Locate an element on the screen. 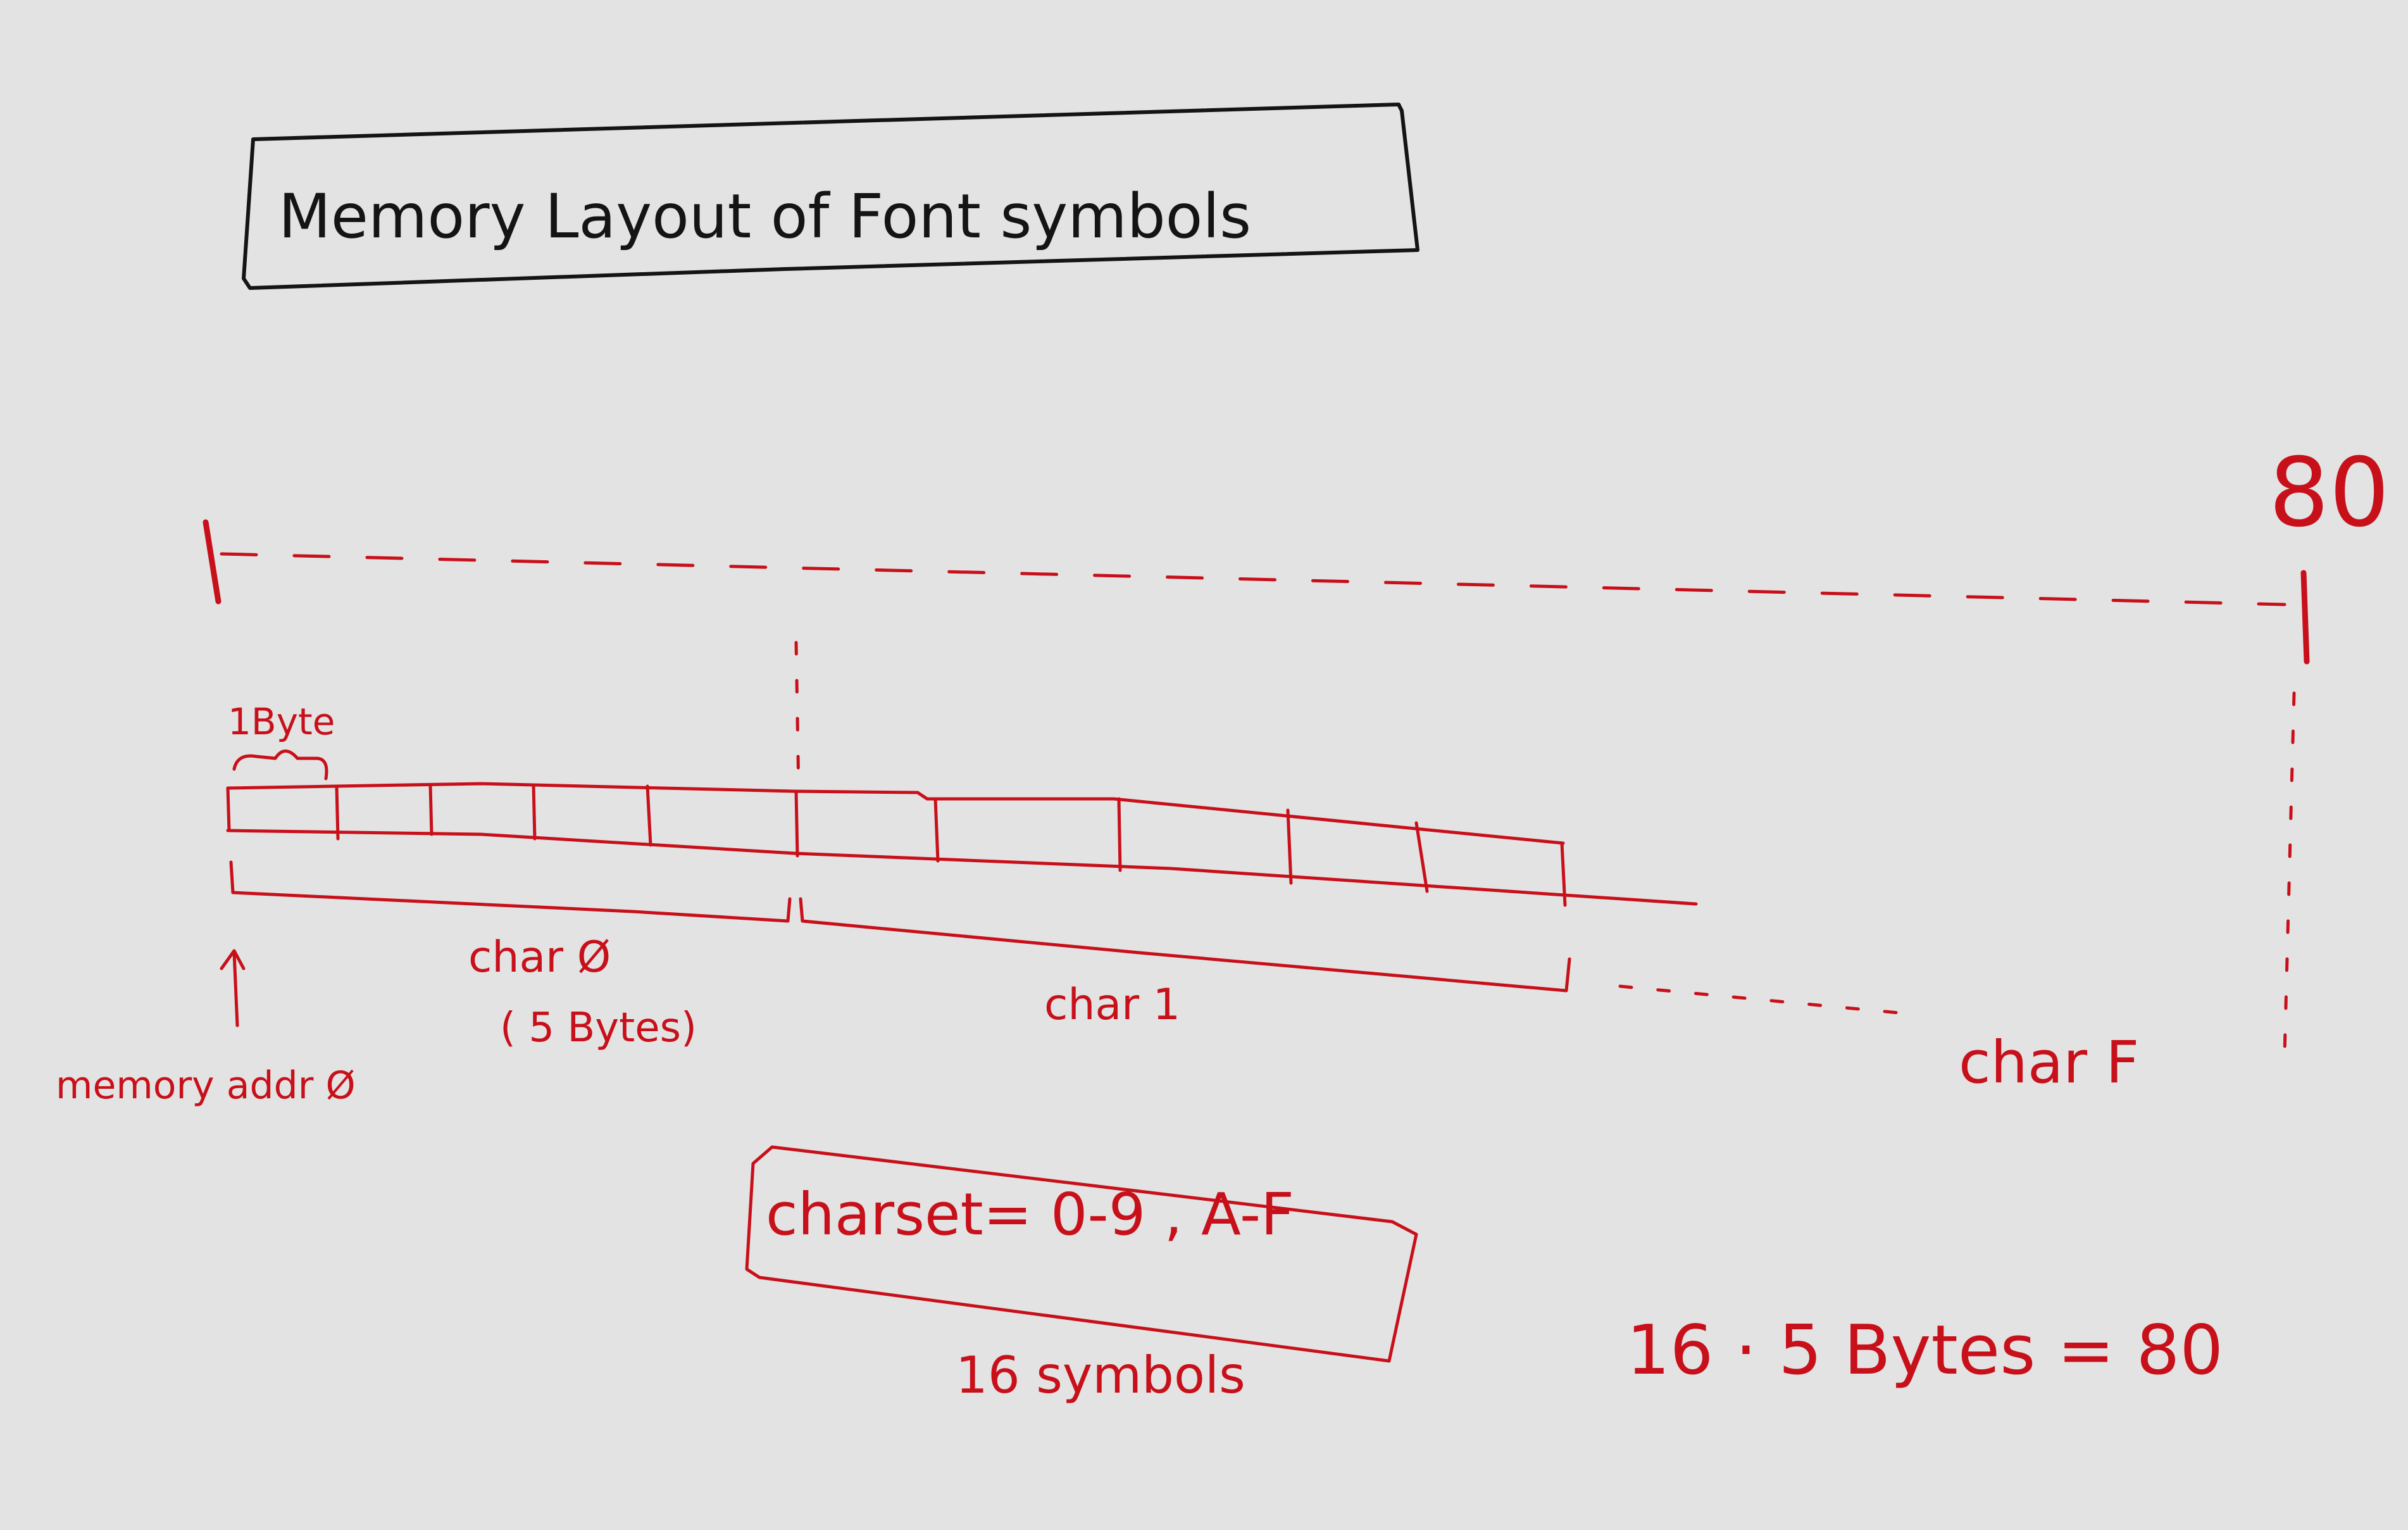  charset-label: charset= 0-9 , A-F is located at coordinates (1030, 1214).